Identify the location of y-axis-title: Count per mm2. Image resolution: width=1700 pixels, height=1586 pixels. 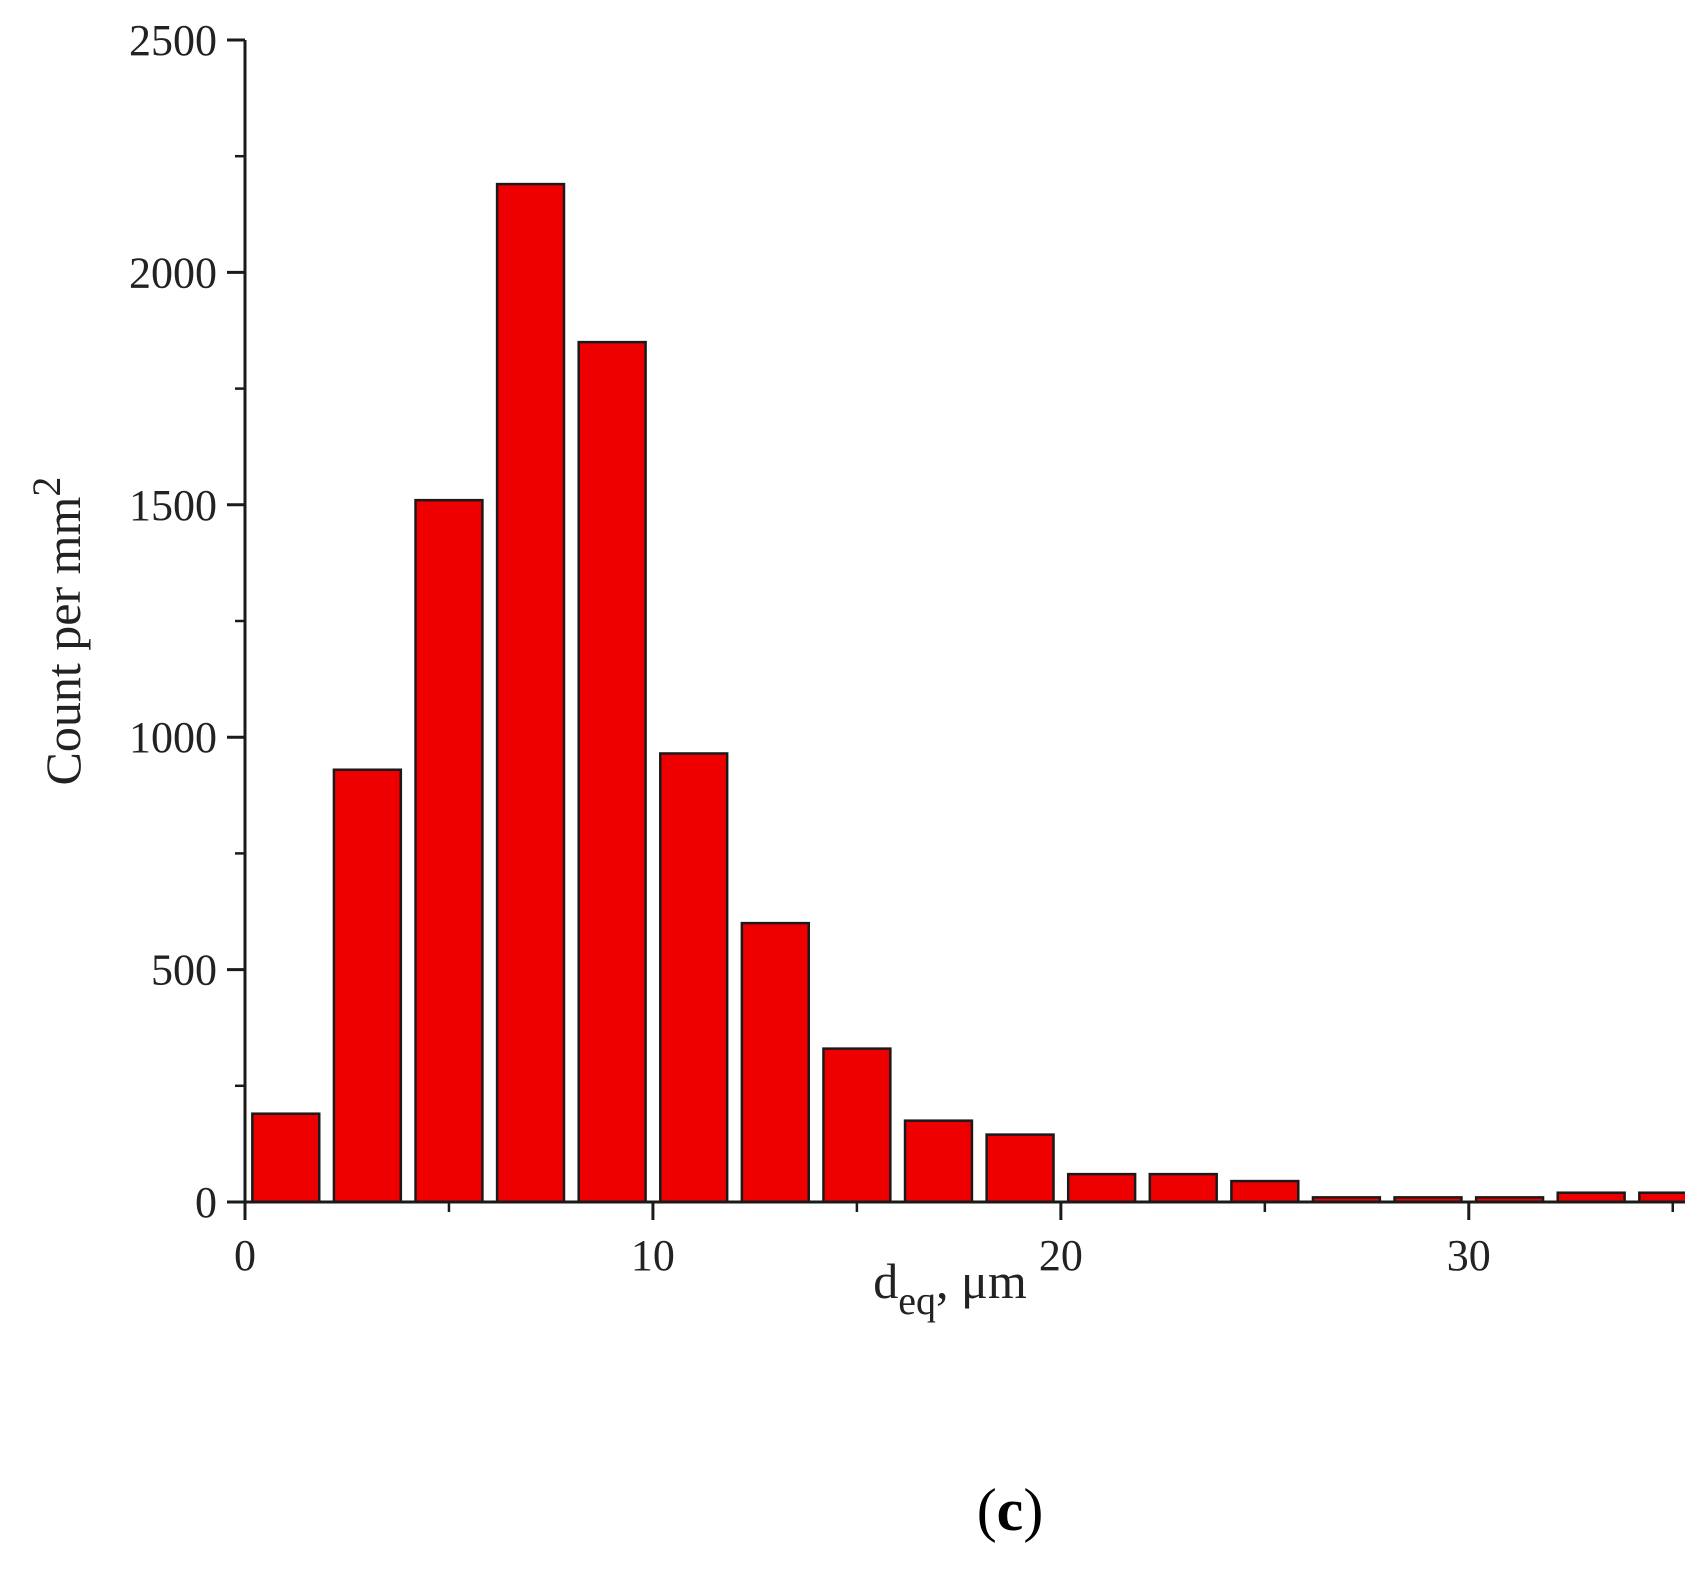
(57, 631).